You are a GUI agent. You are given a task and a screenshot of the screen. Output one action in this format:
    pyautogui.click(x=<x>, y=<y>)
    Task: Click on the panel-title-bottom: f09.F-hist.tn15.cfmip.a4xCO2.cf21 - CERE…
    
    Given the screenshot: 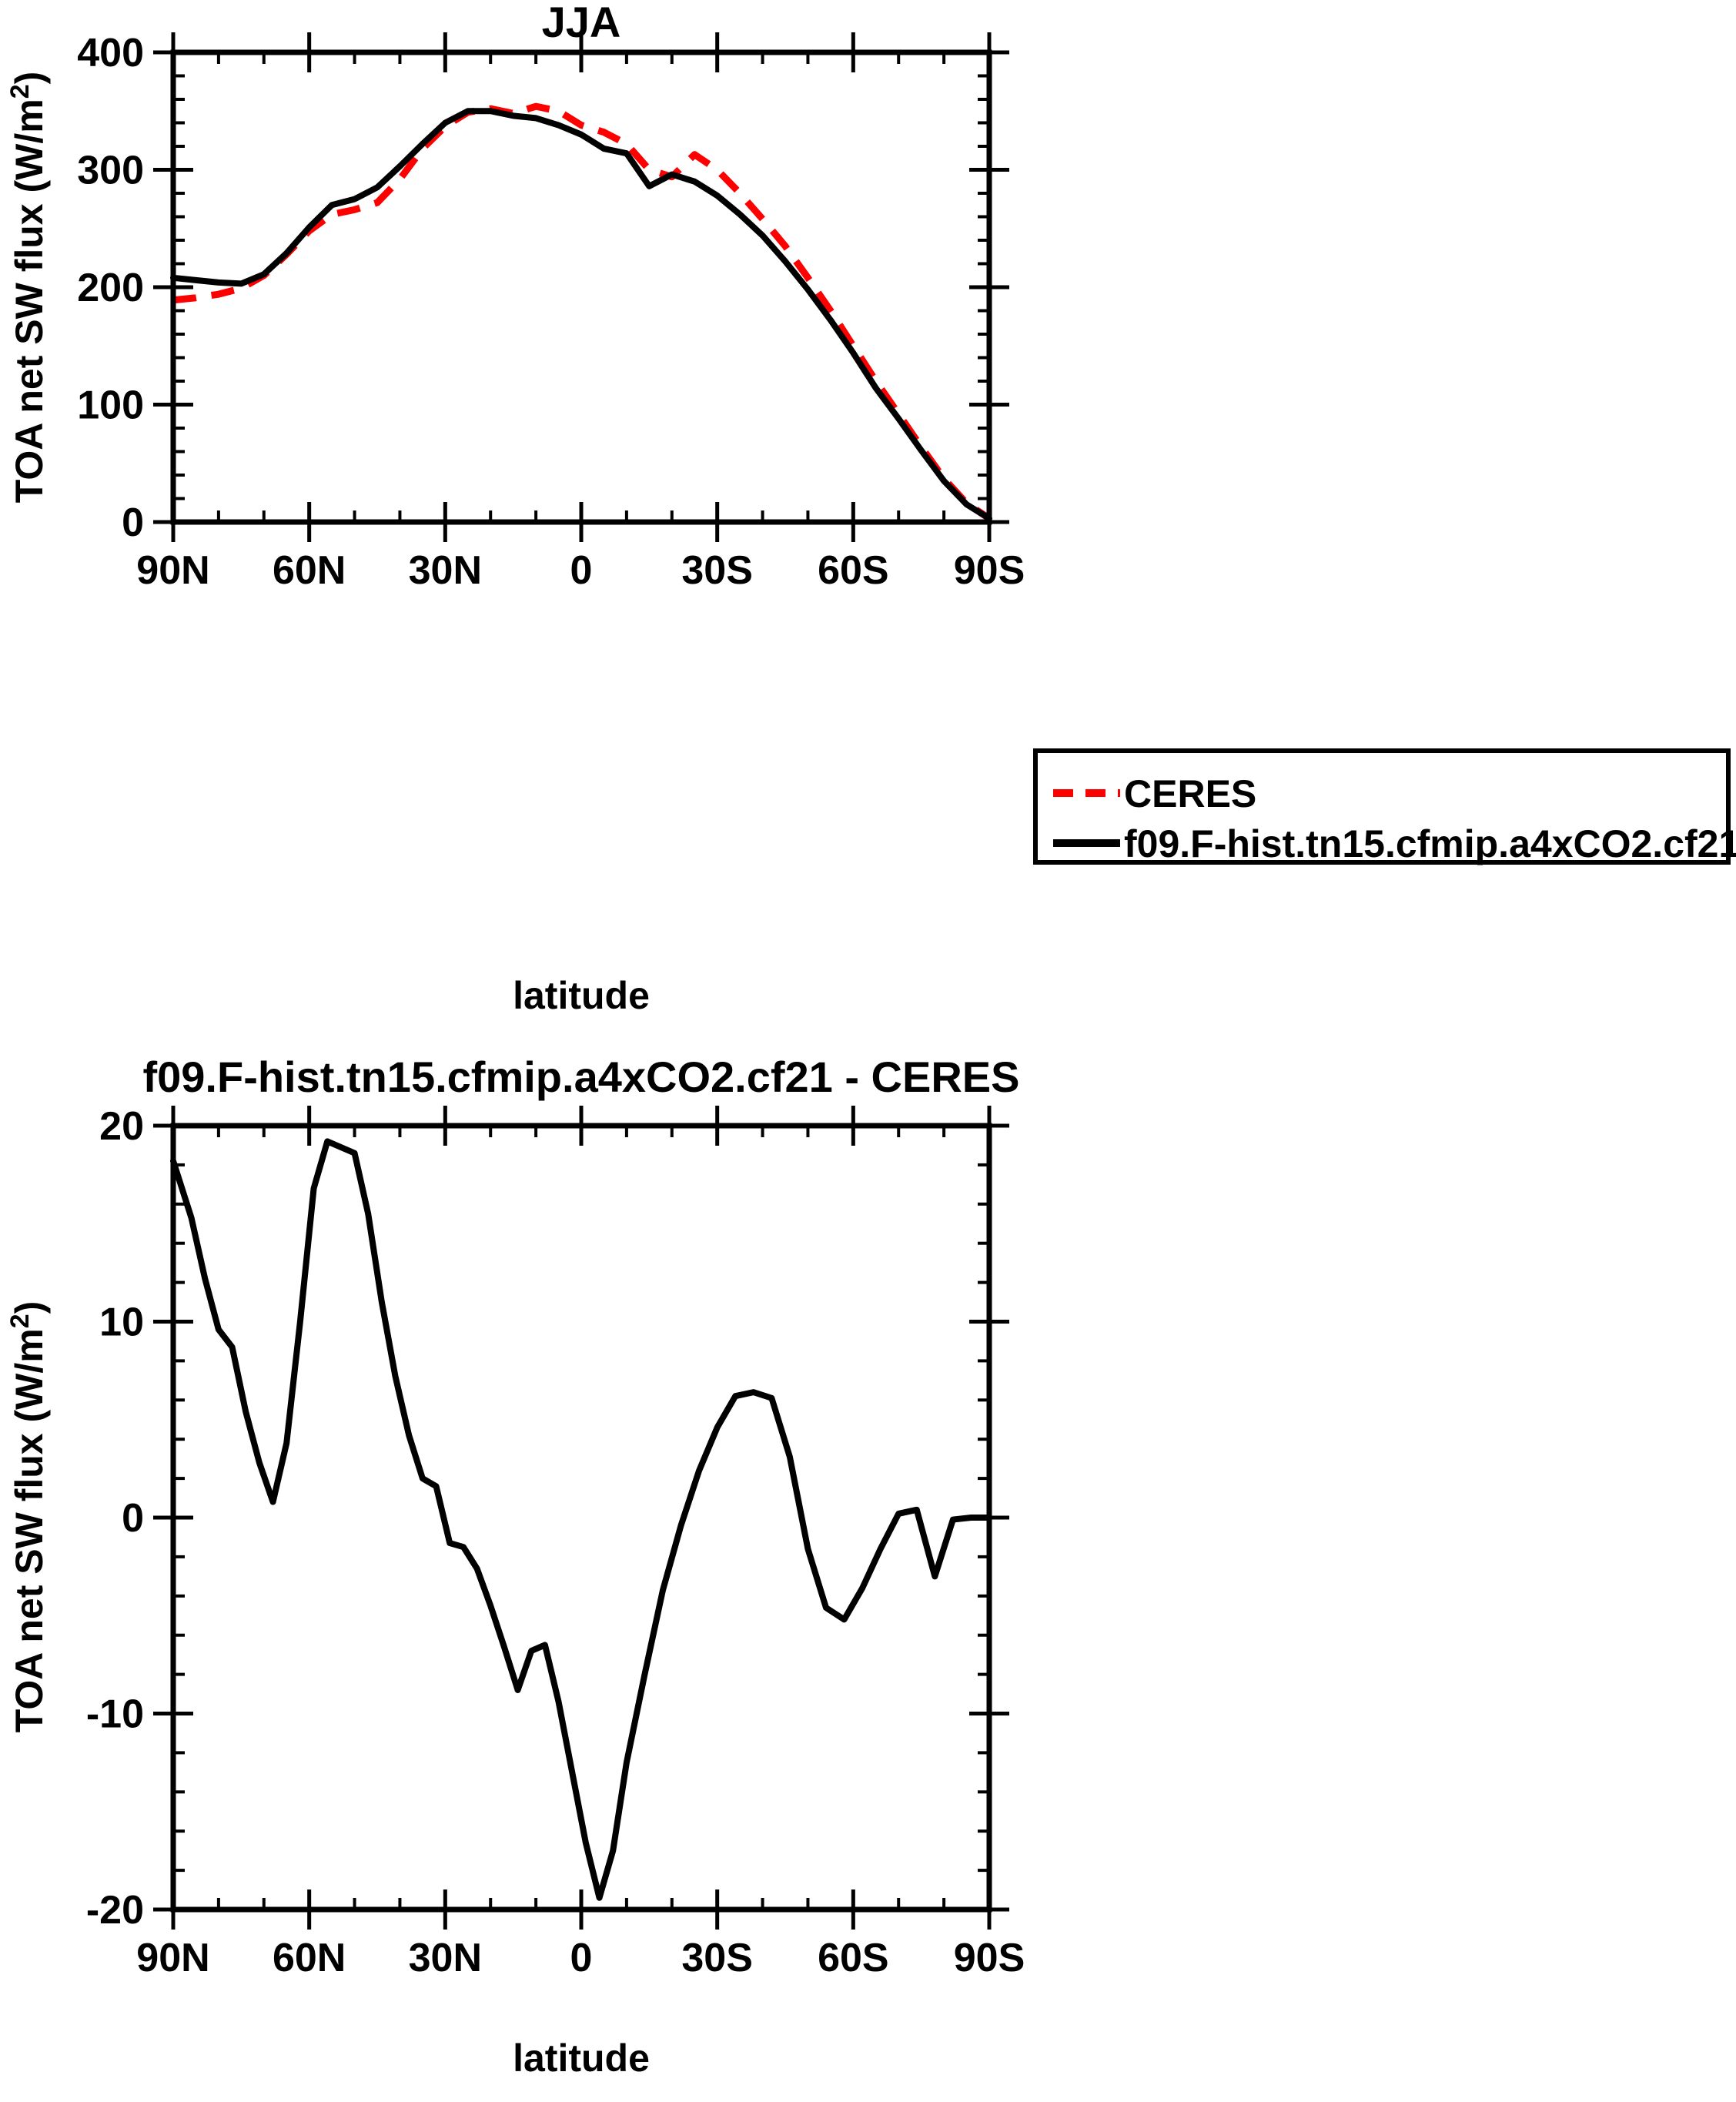 What is the action you would take?
    pyautogui.click(x=580, y=1077)
    